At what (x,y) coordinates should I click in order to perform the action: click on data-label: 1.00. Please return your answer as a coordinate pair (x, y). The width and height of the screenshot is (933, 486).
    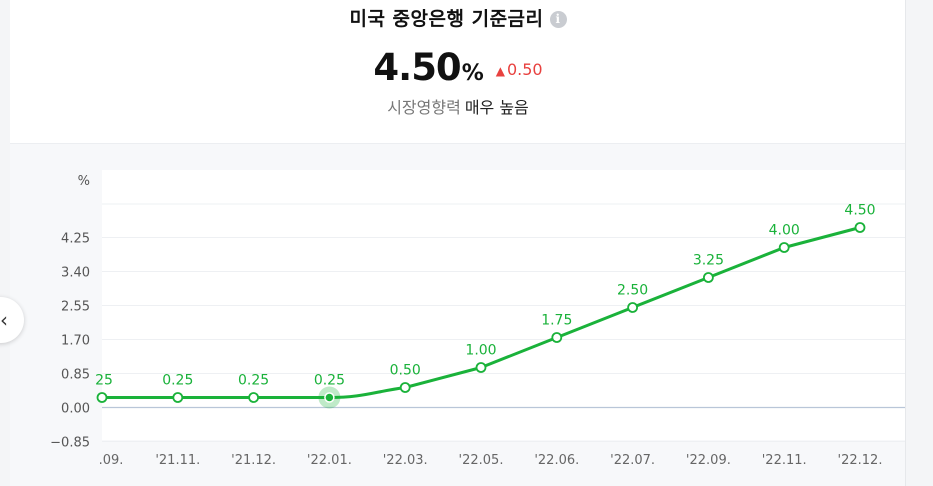
    Looking at the image, I should click on (480, 351).